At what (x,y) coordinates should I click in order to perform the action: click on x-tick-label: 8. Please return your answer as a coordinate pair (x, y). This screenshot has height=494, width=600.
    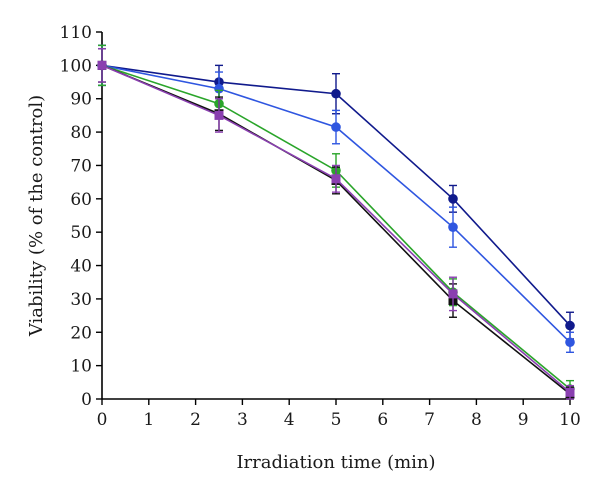
    Looking at the image, I should click on (476, 420).